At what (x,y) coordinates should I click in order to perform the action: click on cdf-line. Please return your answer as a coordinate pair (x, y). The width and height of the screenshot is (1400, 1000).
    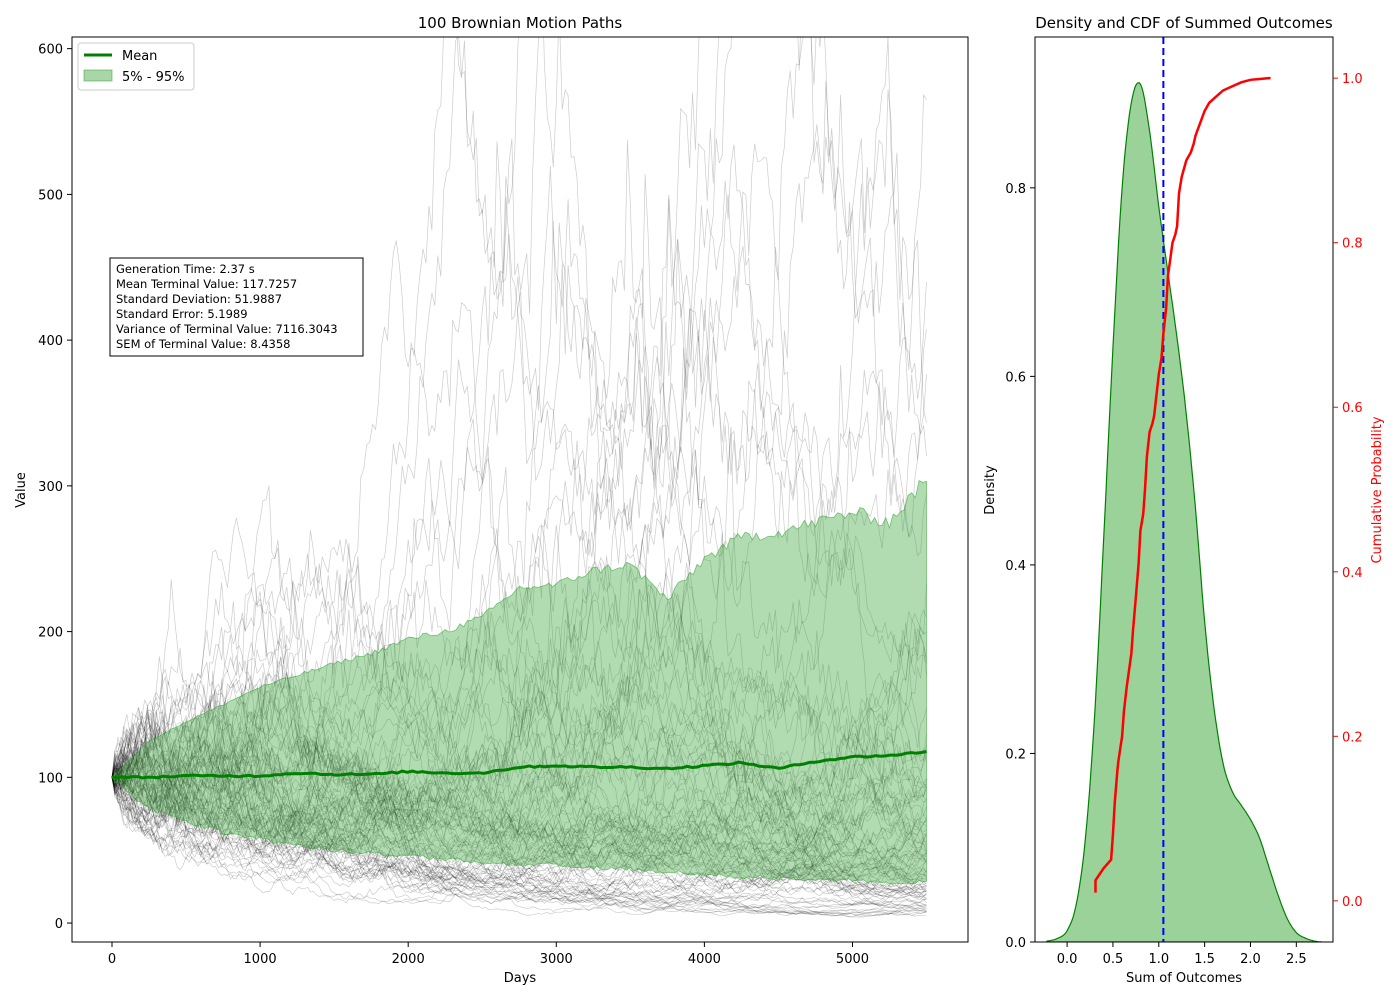
    Looking at the image, I should click on (1182, 484).